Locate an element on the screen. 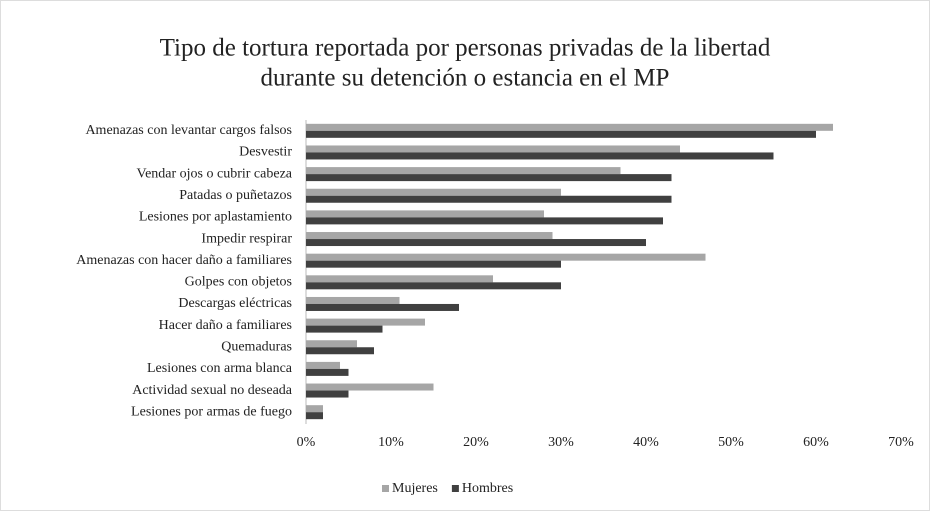 The image size is (930, 511). y-tick-label: Amenazas con hacer daño a familiares is located at coordinates (184, 260).